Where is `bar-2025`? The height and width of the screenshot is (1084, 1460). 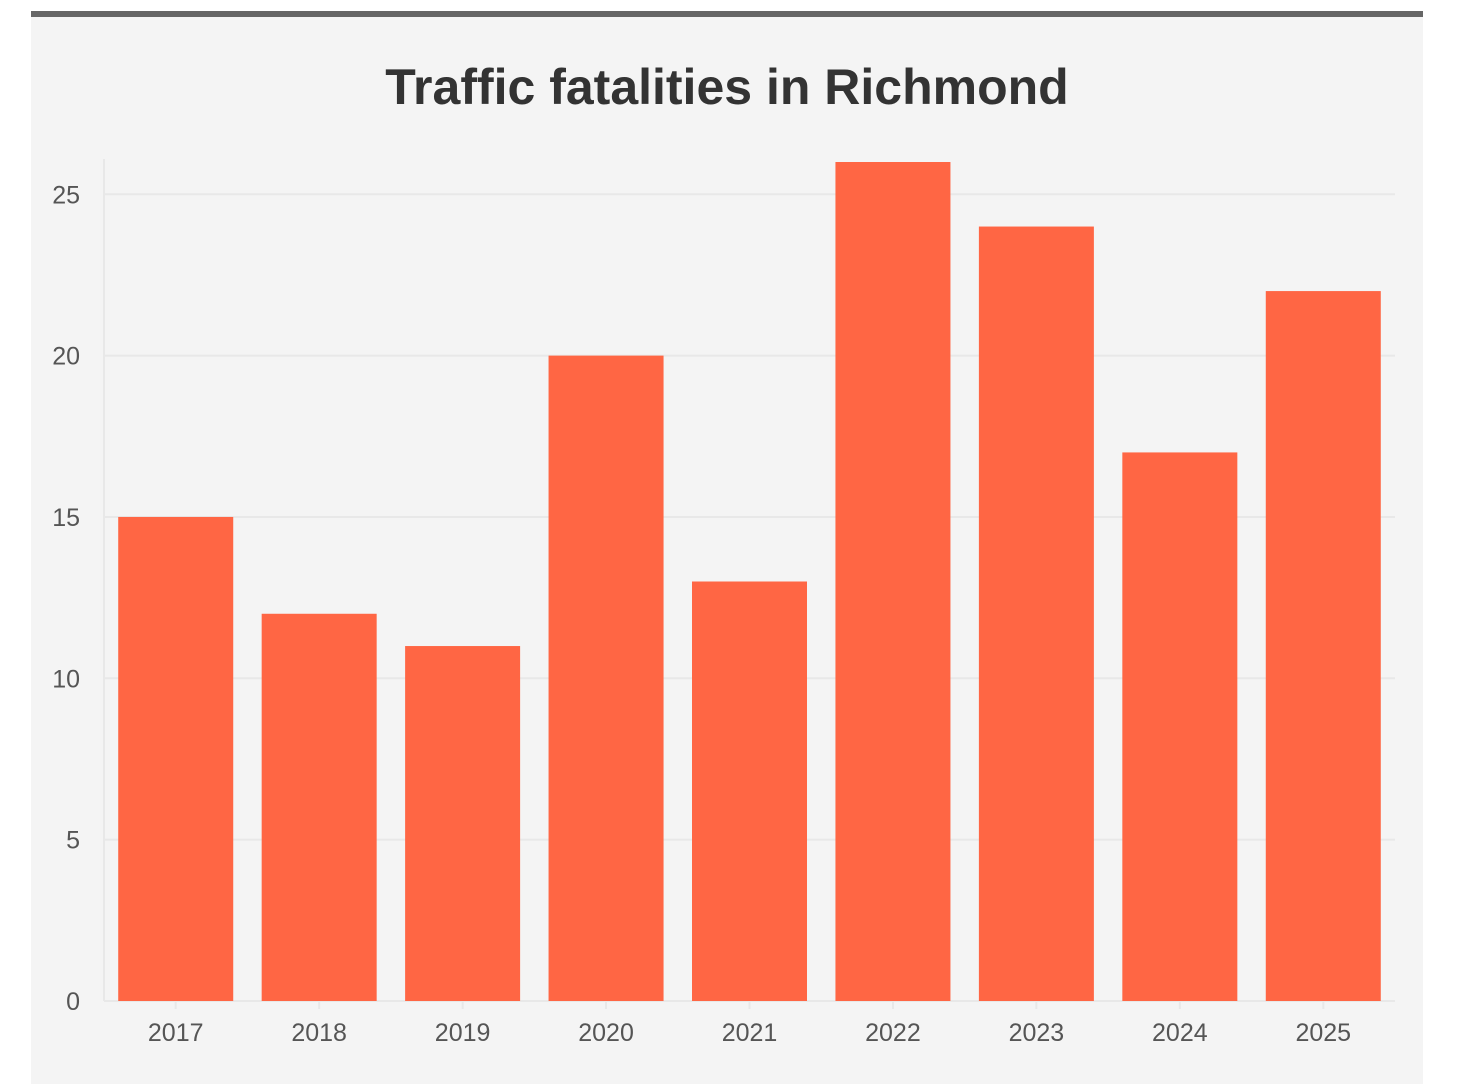
bar-2025 is located at coordinates (1323, 646).